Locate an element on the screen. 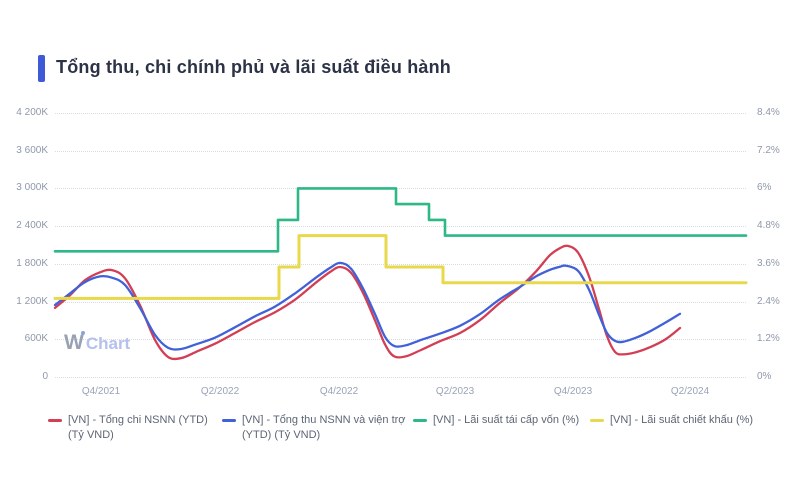  title-accent-bar is located at coordinates (41, 68).